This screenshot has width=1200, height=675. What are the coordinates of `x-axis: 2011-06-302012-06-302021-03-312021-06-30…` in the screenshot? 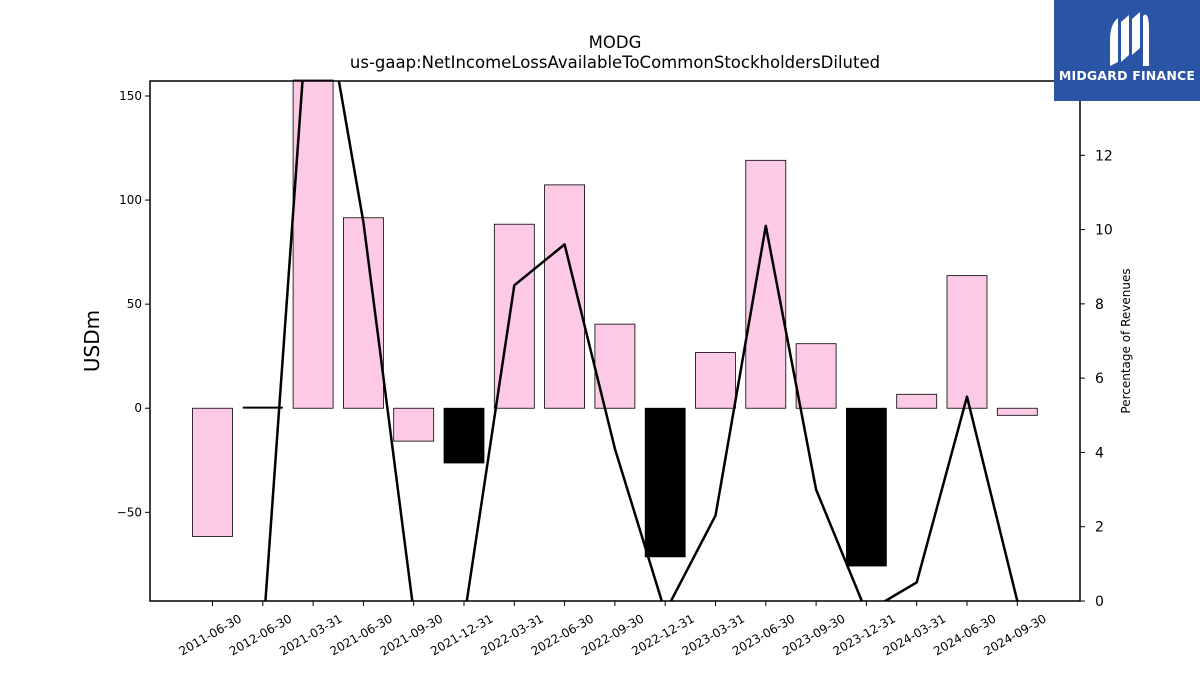 It's located at (613, 629).